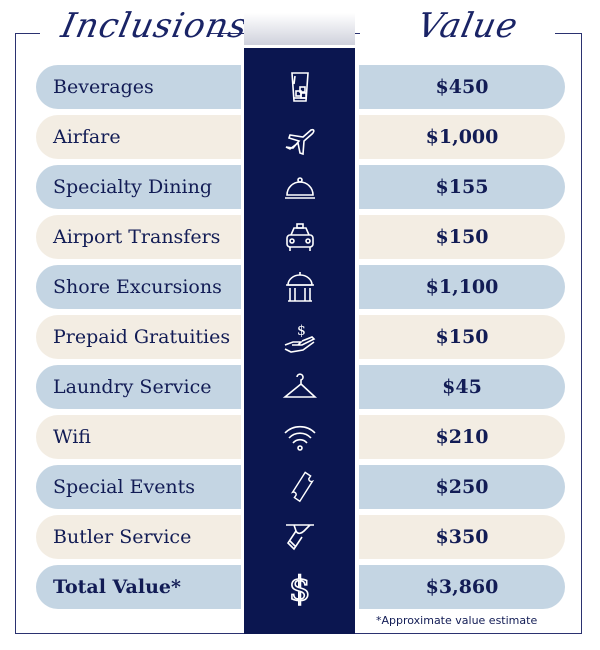  I want to click on inclusion-label: Specialty Dining, so click(138, 187).